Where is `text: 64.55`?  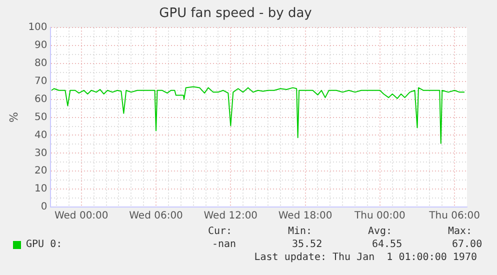 text: 64.55 is located at coordinates (387, 244).